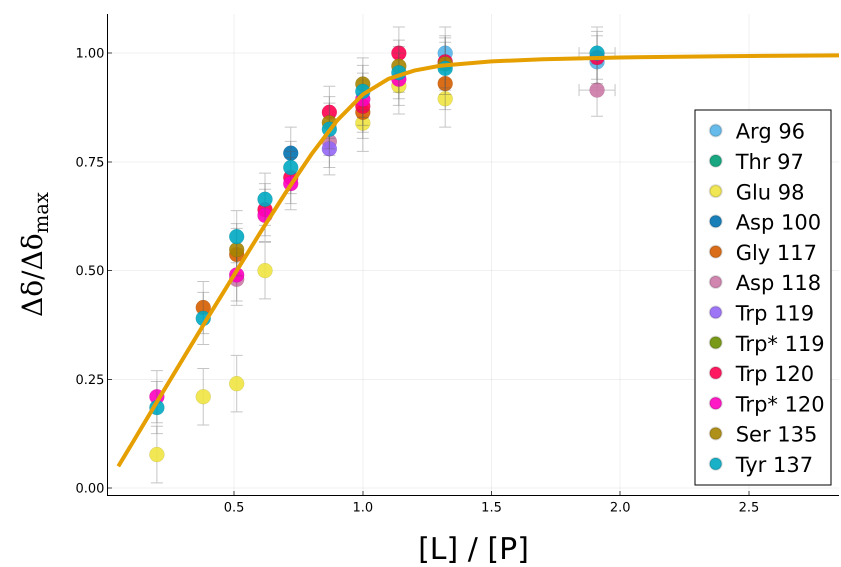 Image resolution: width=841 pixels, height=567 pixels. Describe the element at coordinates (89, 162) in the screenshot. I see `y-tick-label: 0.75` at that location.